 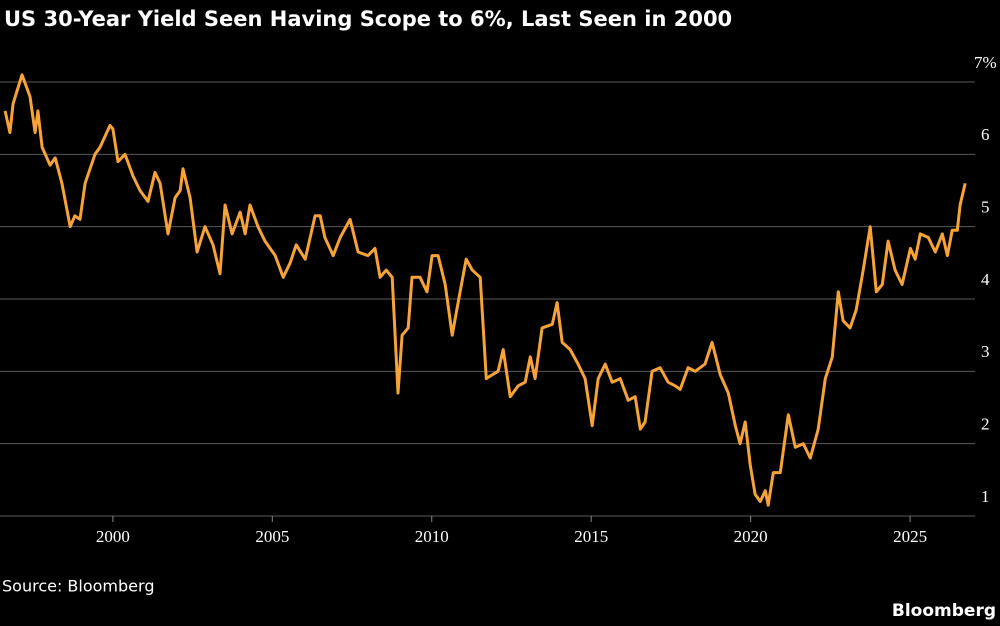 What do you see at coordinates (985, 351) in the screenshot?
I see `y-tick-label: 3` at bounding box center [985, 351].